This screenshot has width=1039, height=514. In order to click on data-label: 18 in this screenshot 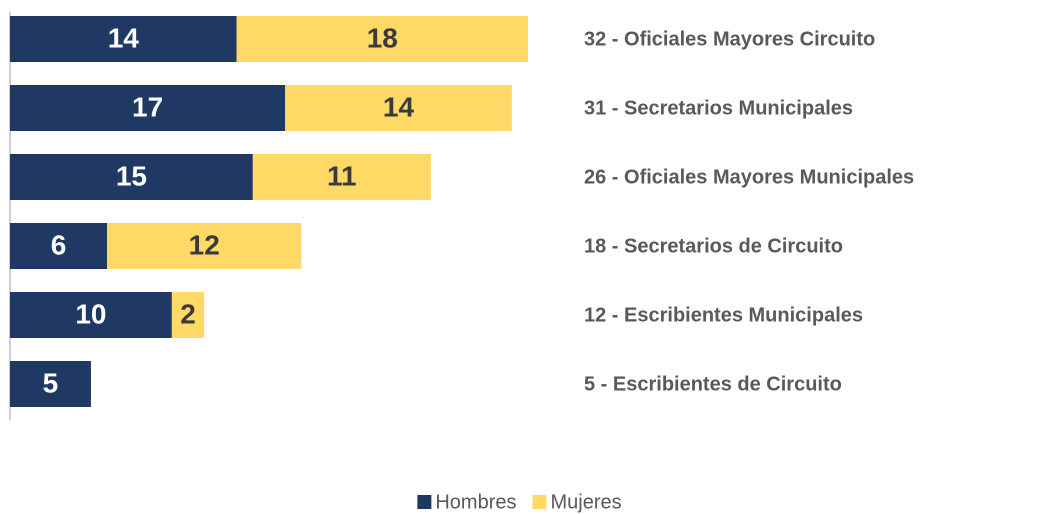, I will do `click(382, 37)`.